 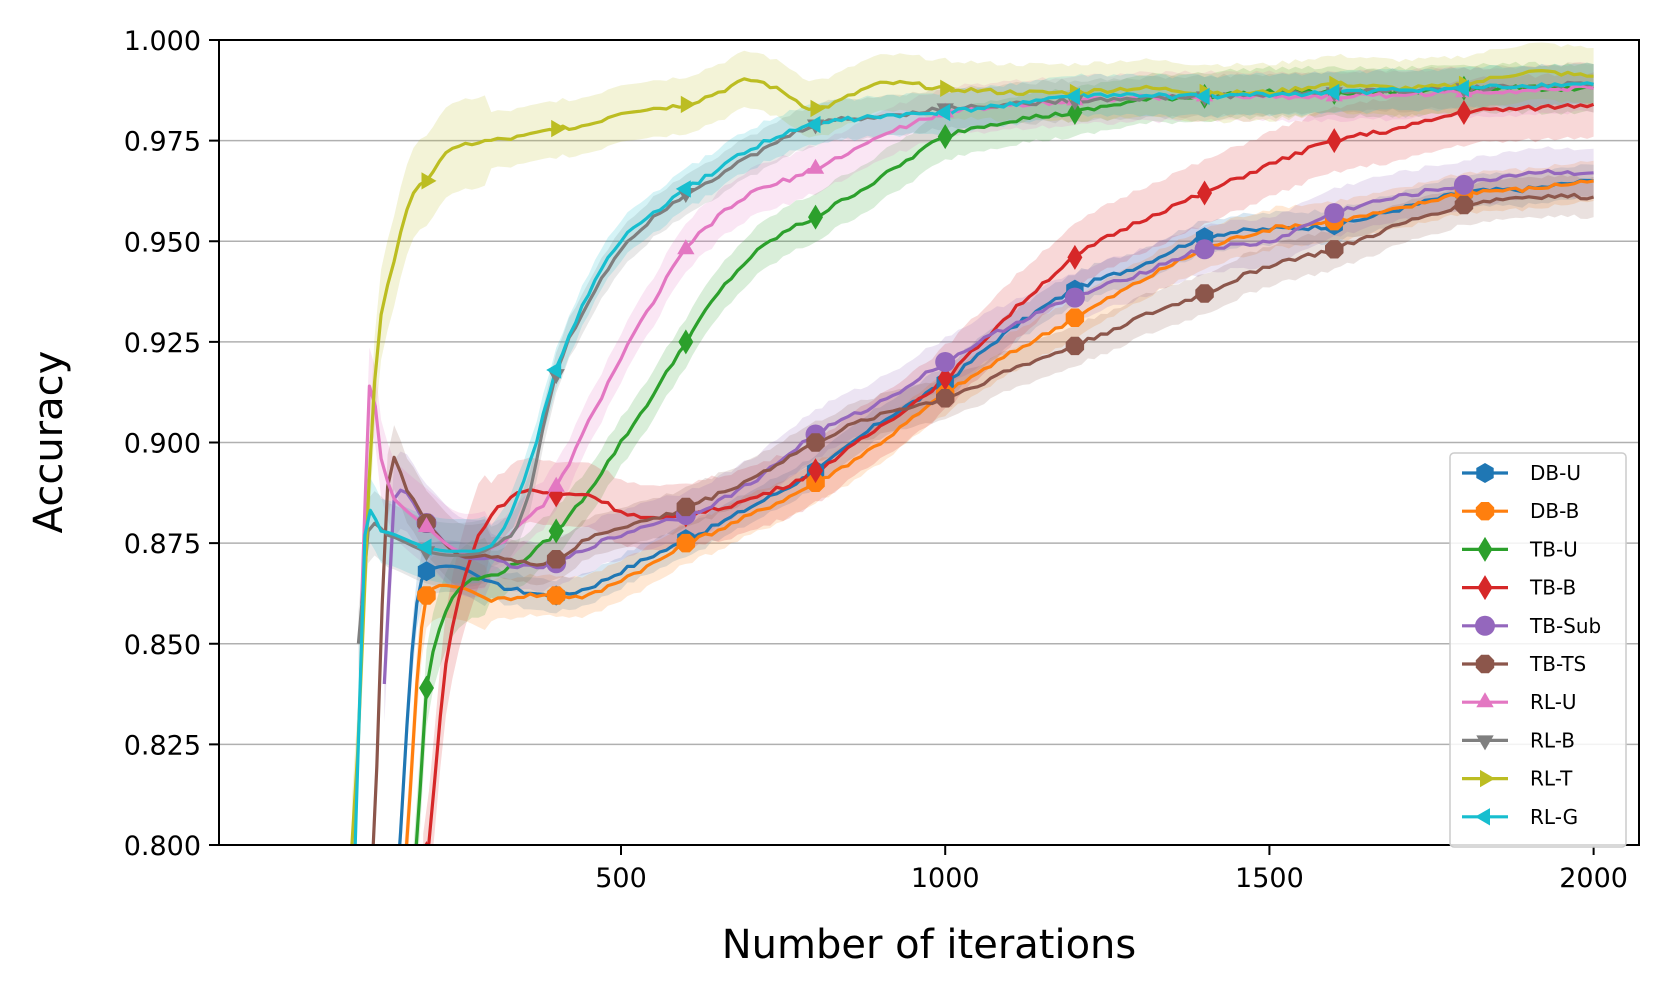 What do you see at coordinates (1557, 664) in the screenshot?
I see `legend-label-tb-ts: TB-TS` at bounding box center [1557, 664].